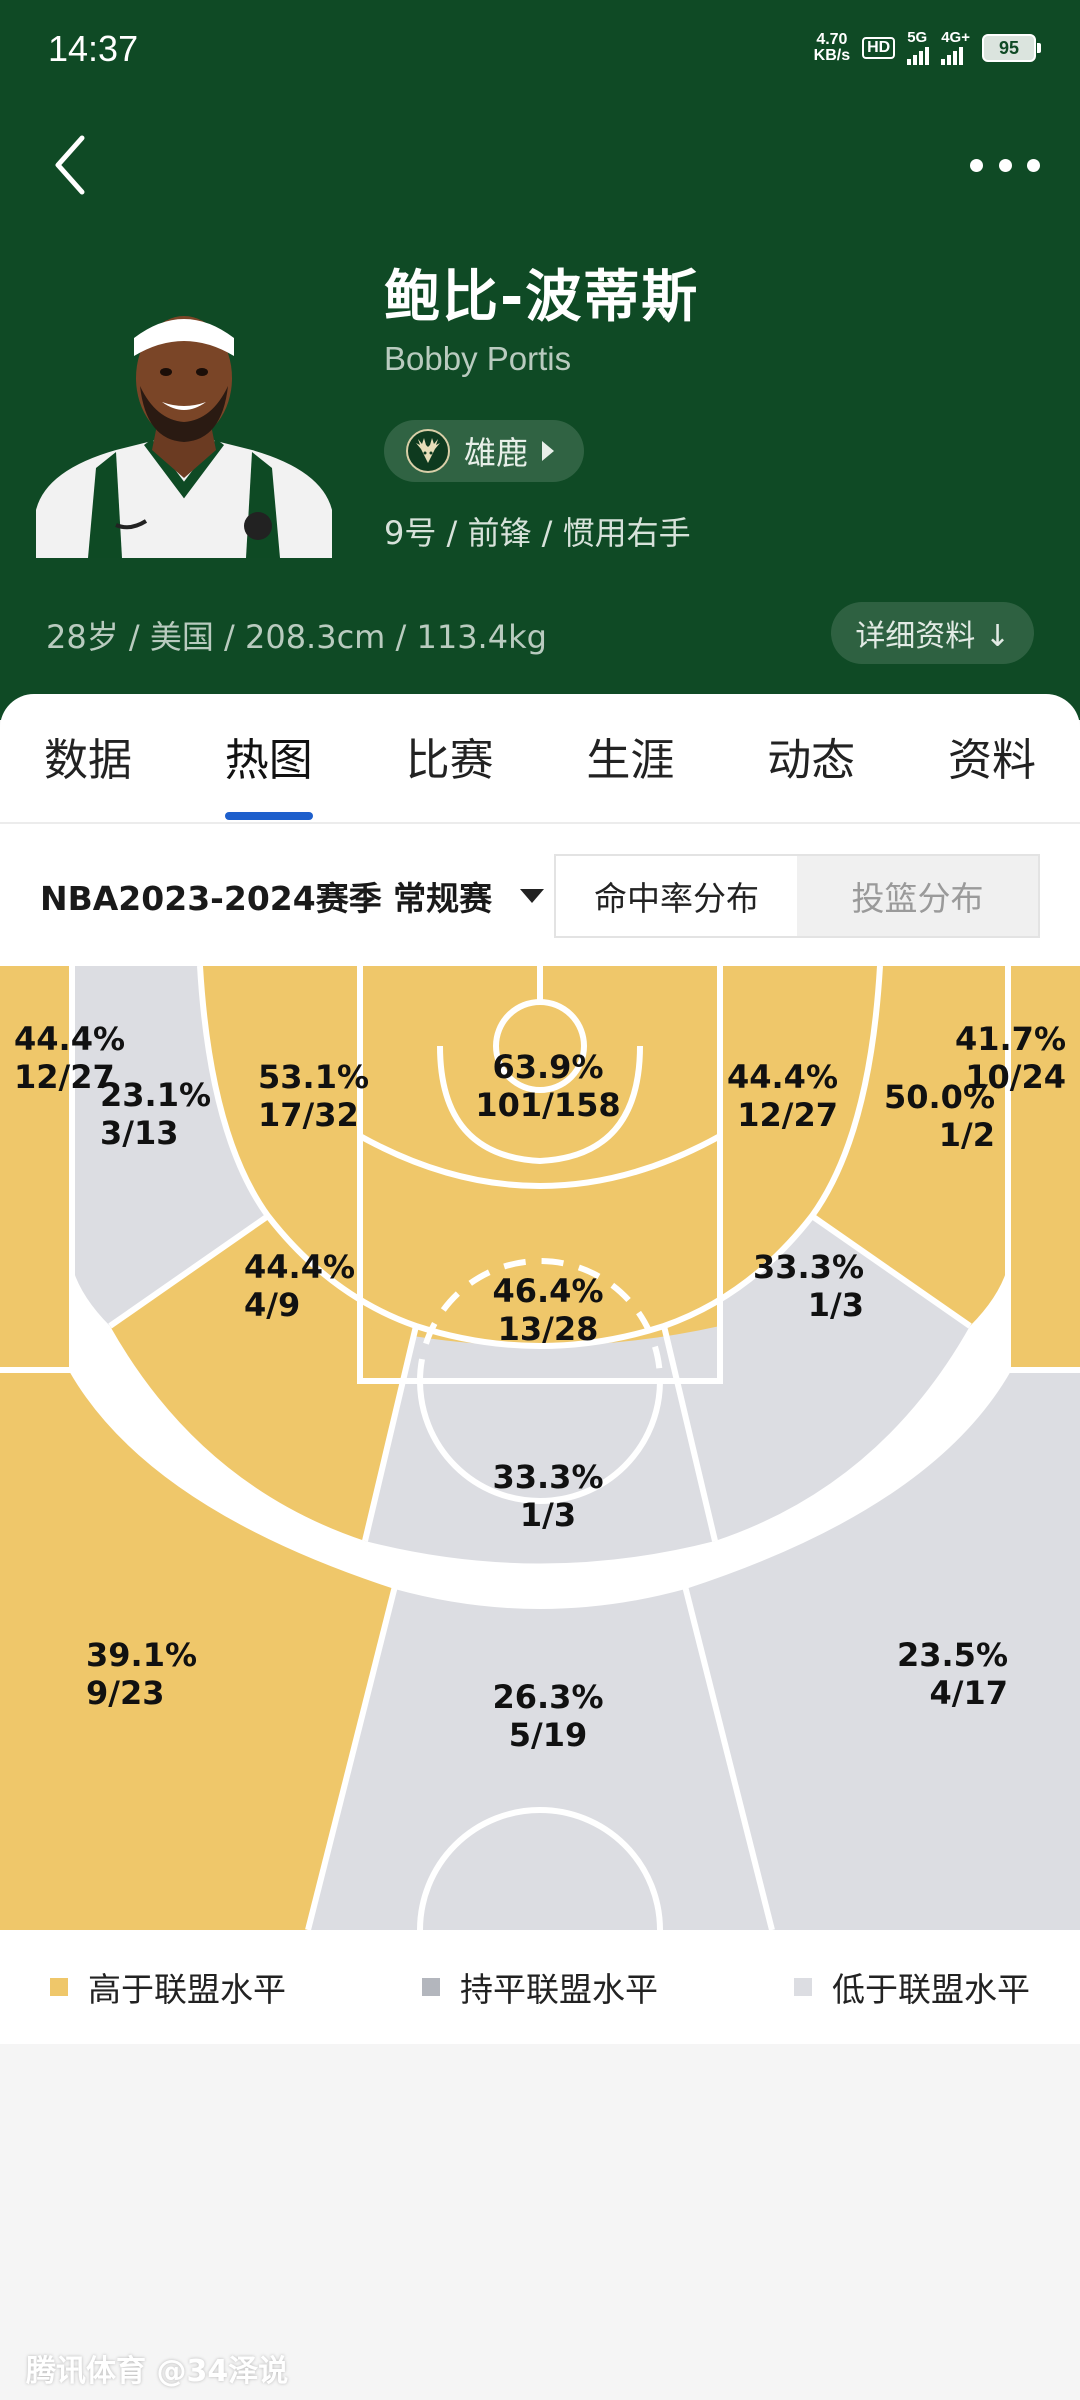 This screenshot has height=2400, width=1080. I want to click on zone-made-left-wing-three: 9/23, so click(125, 1693).